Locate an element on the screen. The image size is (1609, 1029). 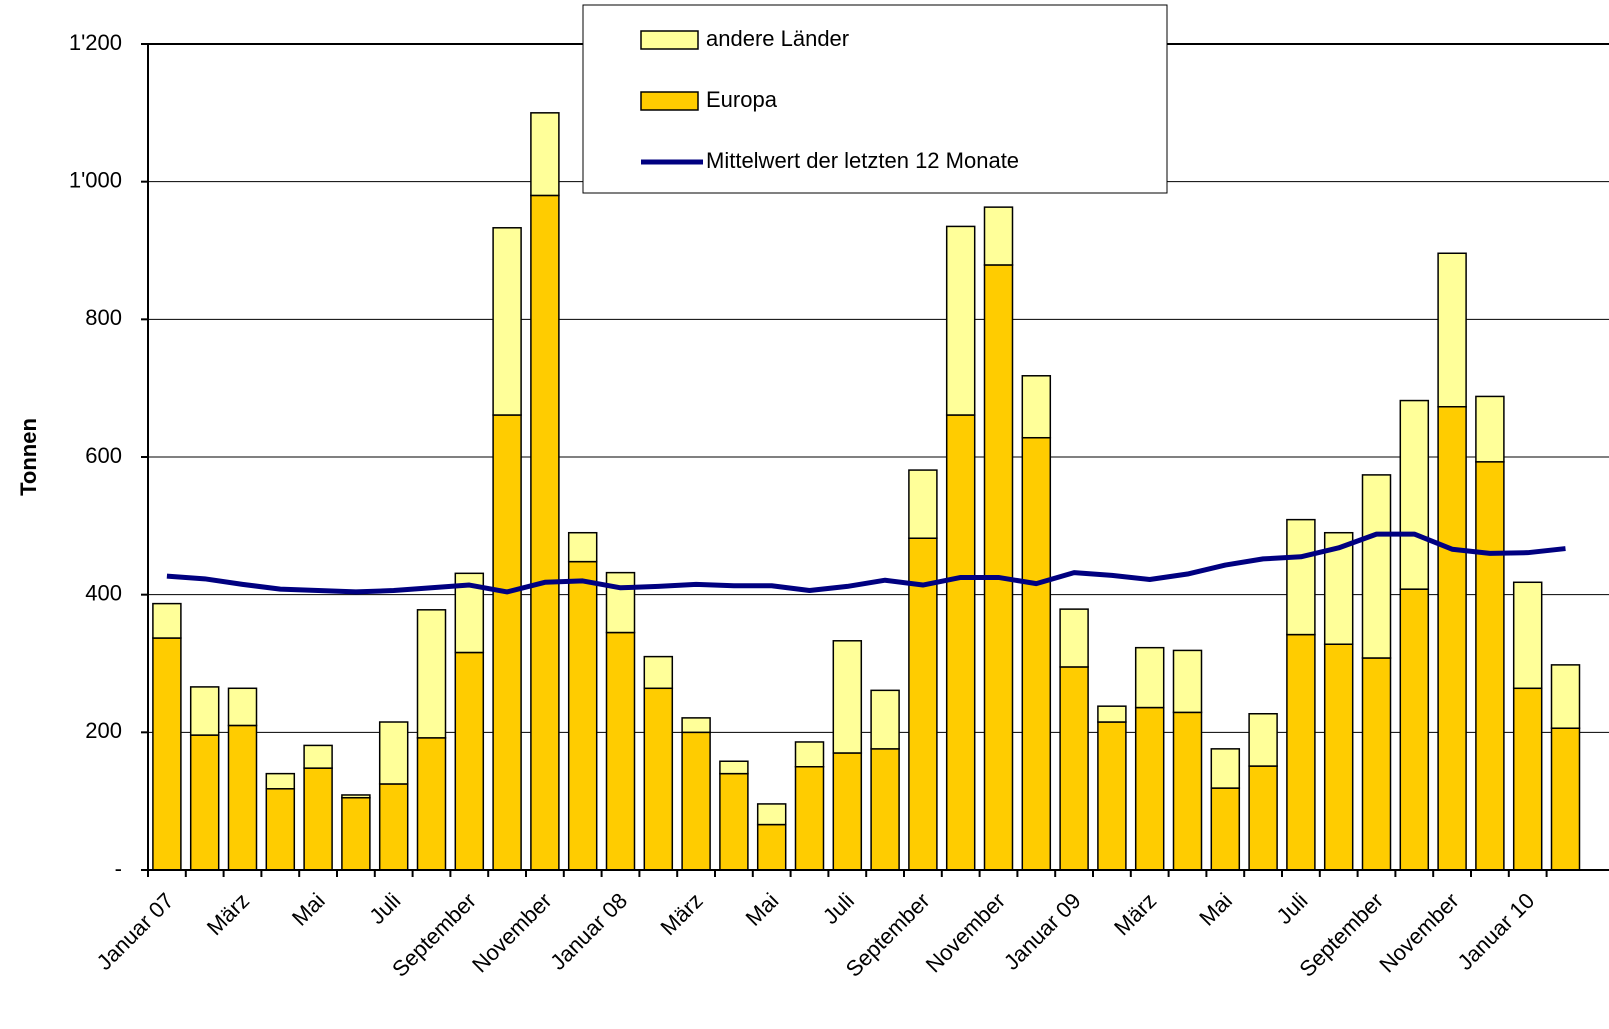
y-tick-label: 400 is located at coordinates (103, 592).